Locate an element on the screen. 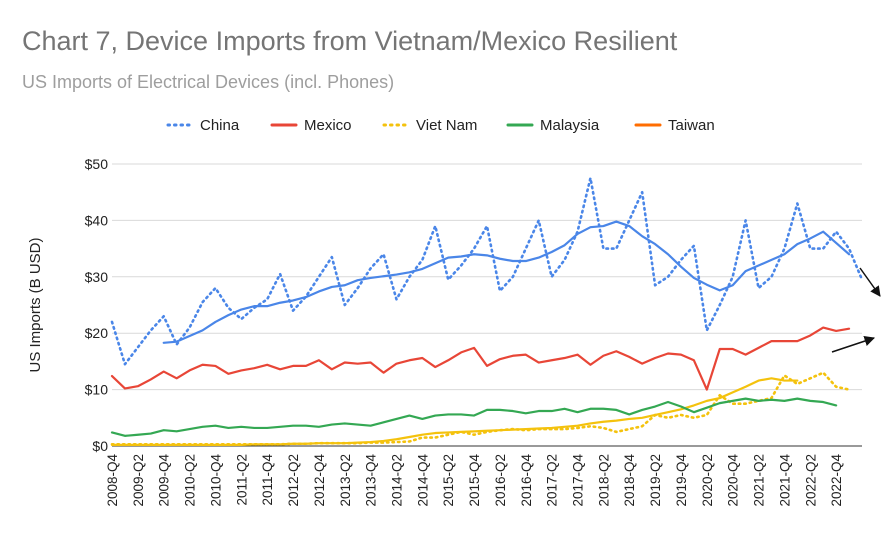 The width and height of the screenshot is (887, 547). series-line-viet-nam-trend is located at coordinates (454, 411).